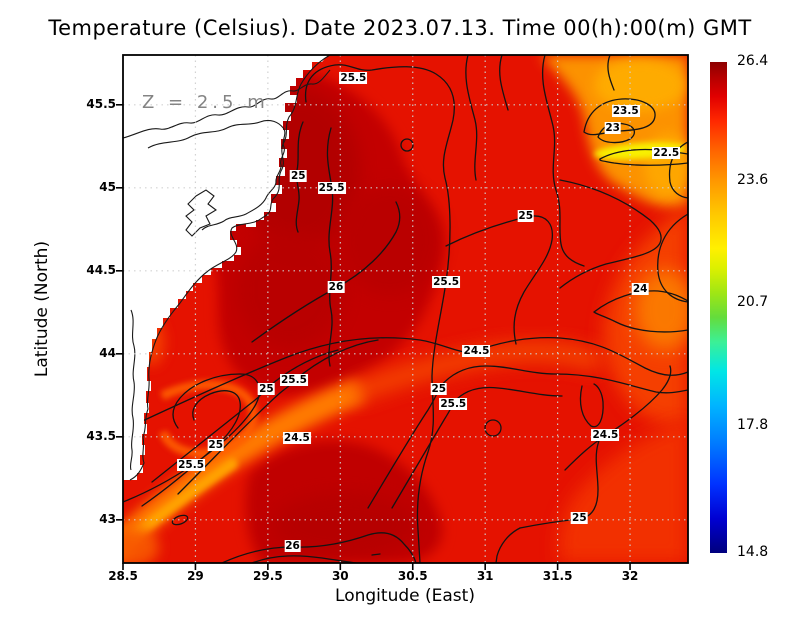 The width and height of the screenshot is (800, 618). I want to click on x-tick-label: 30, so click(340, 576).